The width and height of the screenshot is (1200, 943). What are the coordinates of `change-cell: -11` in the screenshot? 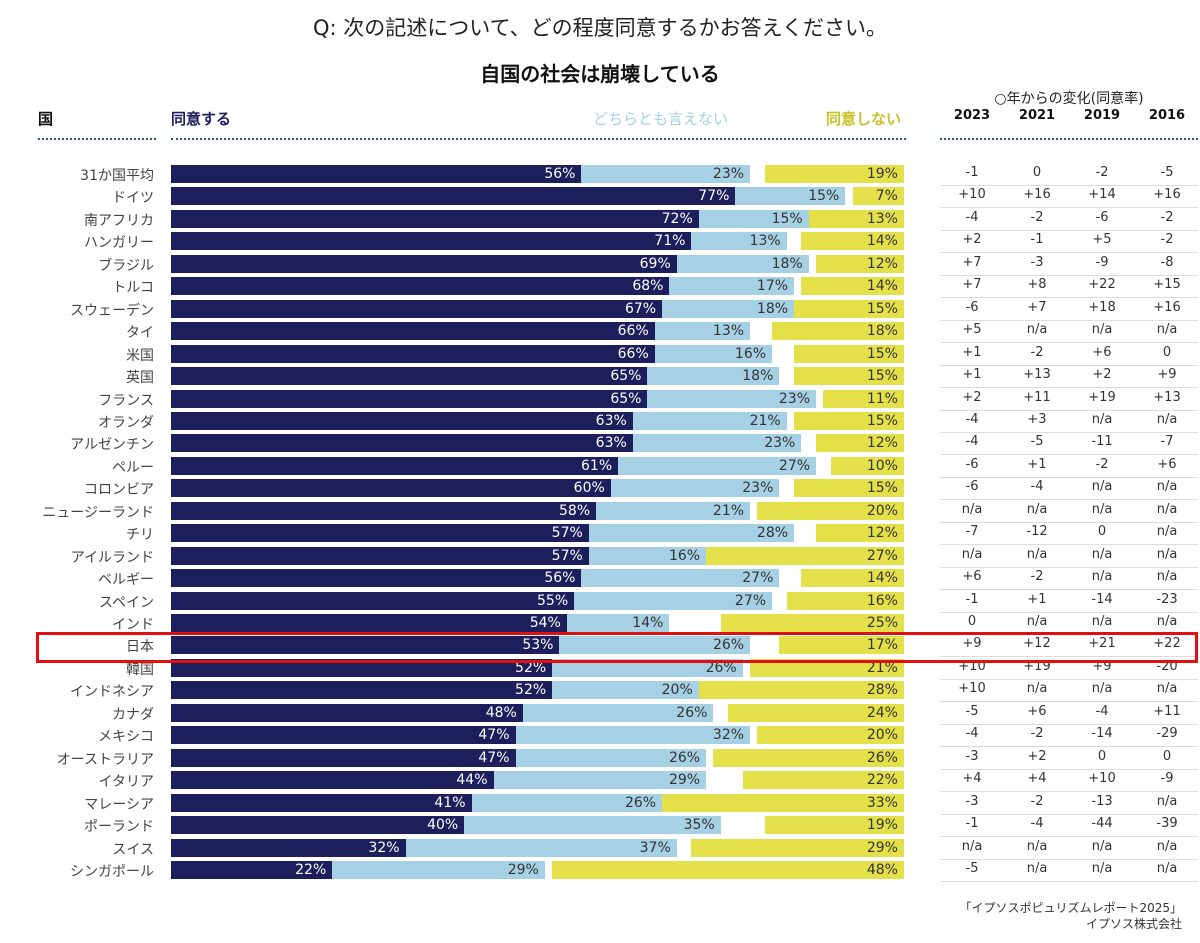 It's located at (1102, 442).